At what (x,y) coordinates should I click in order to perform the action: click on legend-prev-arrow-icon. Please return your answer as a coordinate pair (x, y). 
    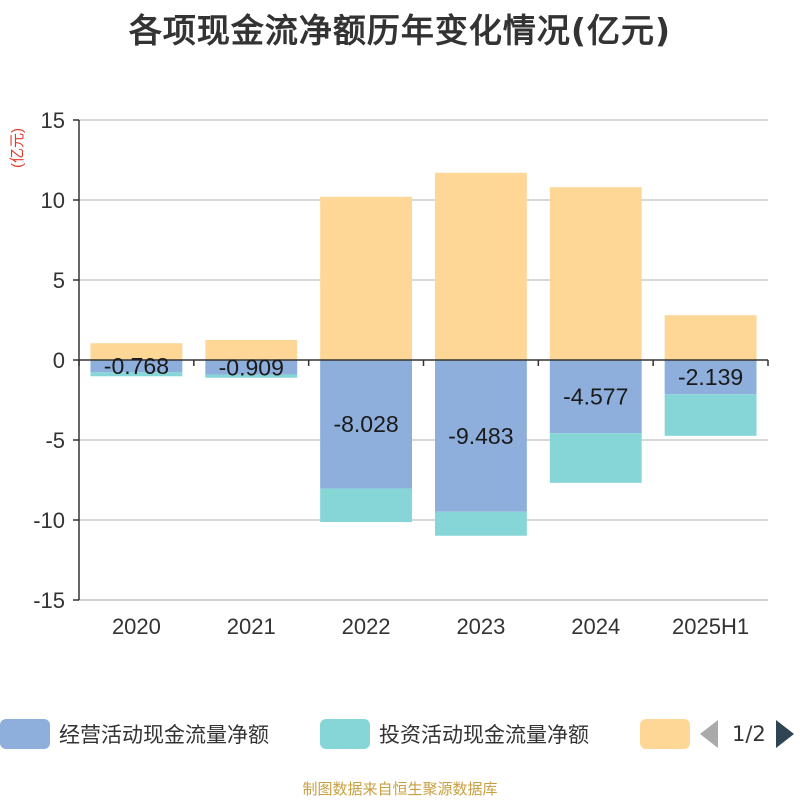
    Looking at the image, I should click on (709, 734).